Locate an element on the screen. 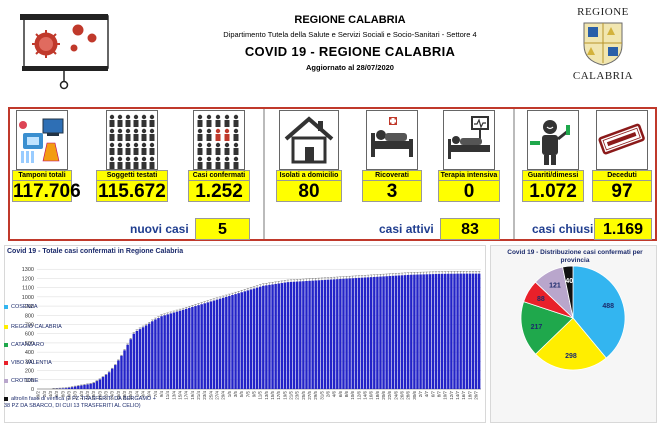 This screenshot has width=661, height=428. x-tick-label: 16/6 is located at coordinates (371, 395).